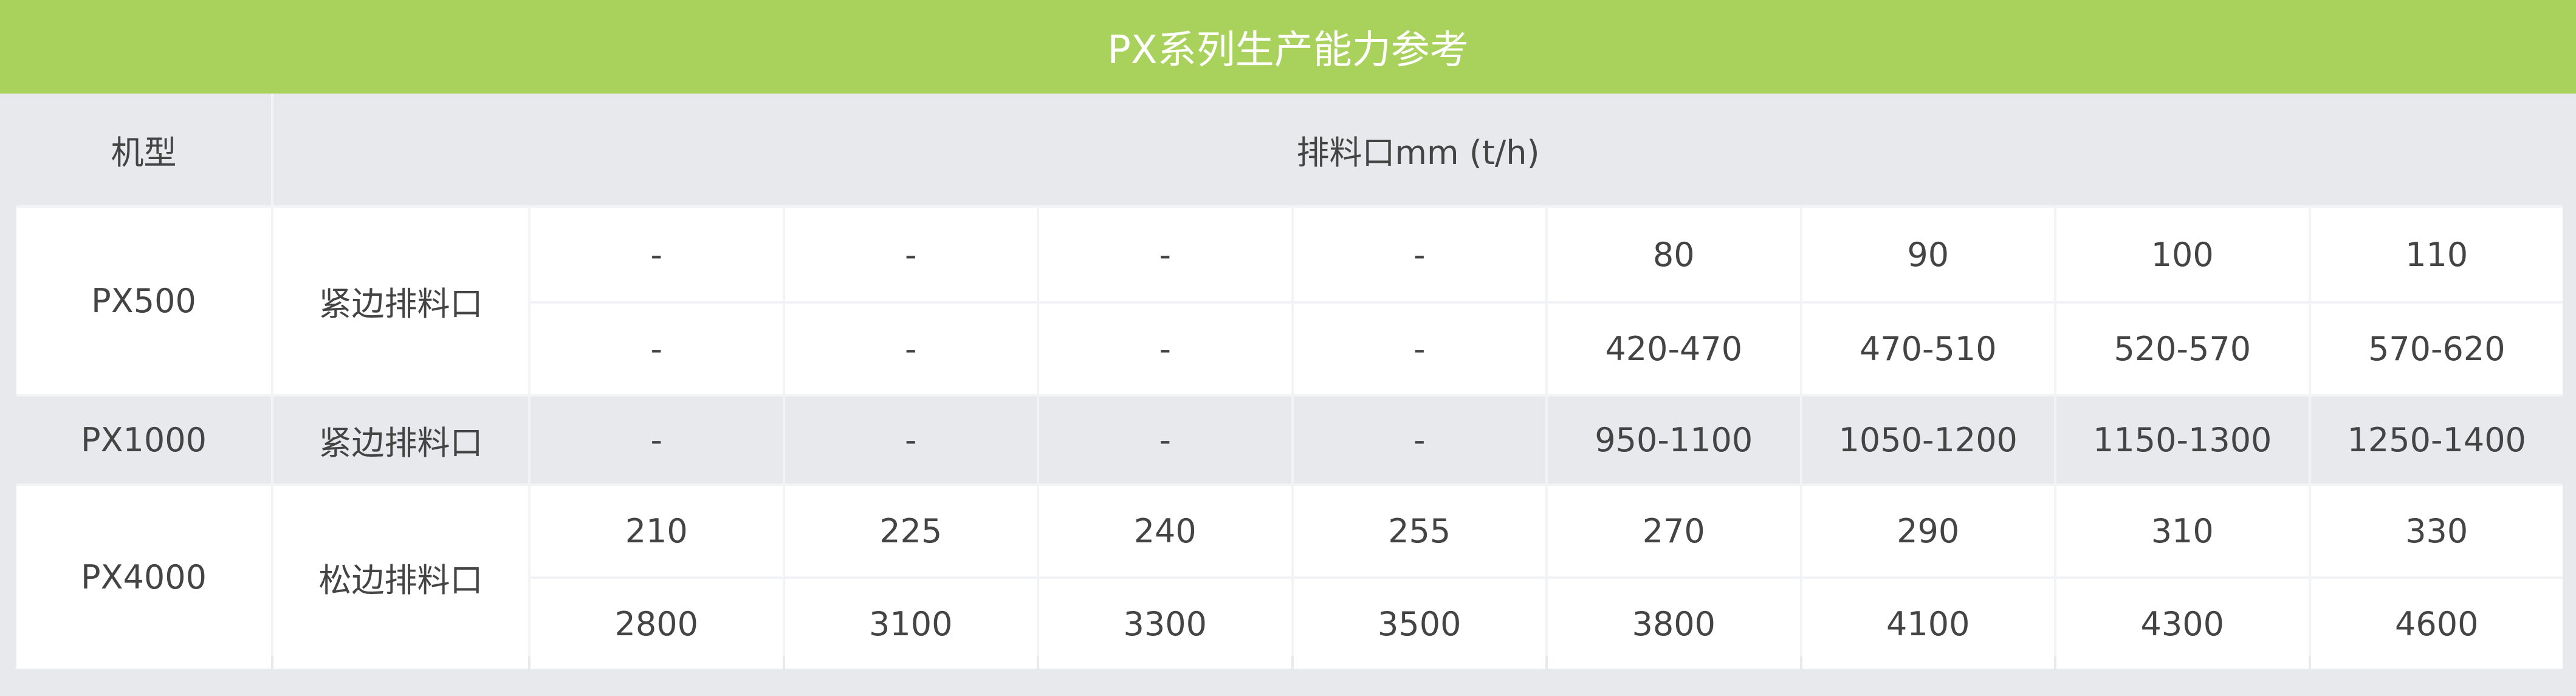  Describe the element at coordinates (657, 531) in the screenshot. I see `opening-cell: 210` at that location.